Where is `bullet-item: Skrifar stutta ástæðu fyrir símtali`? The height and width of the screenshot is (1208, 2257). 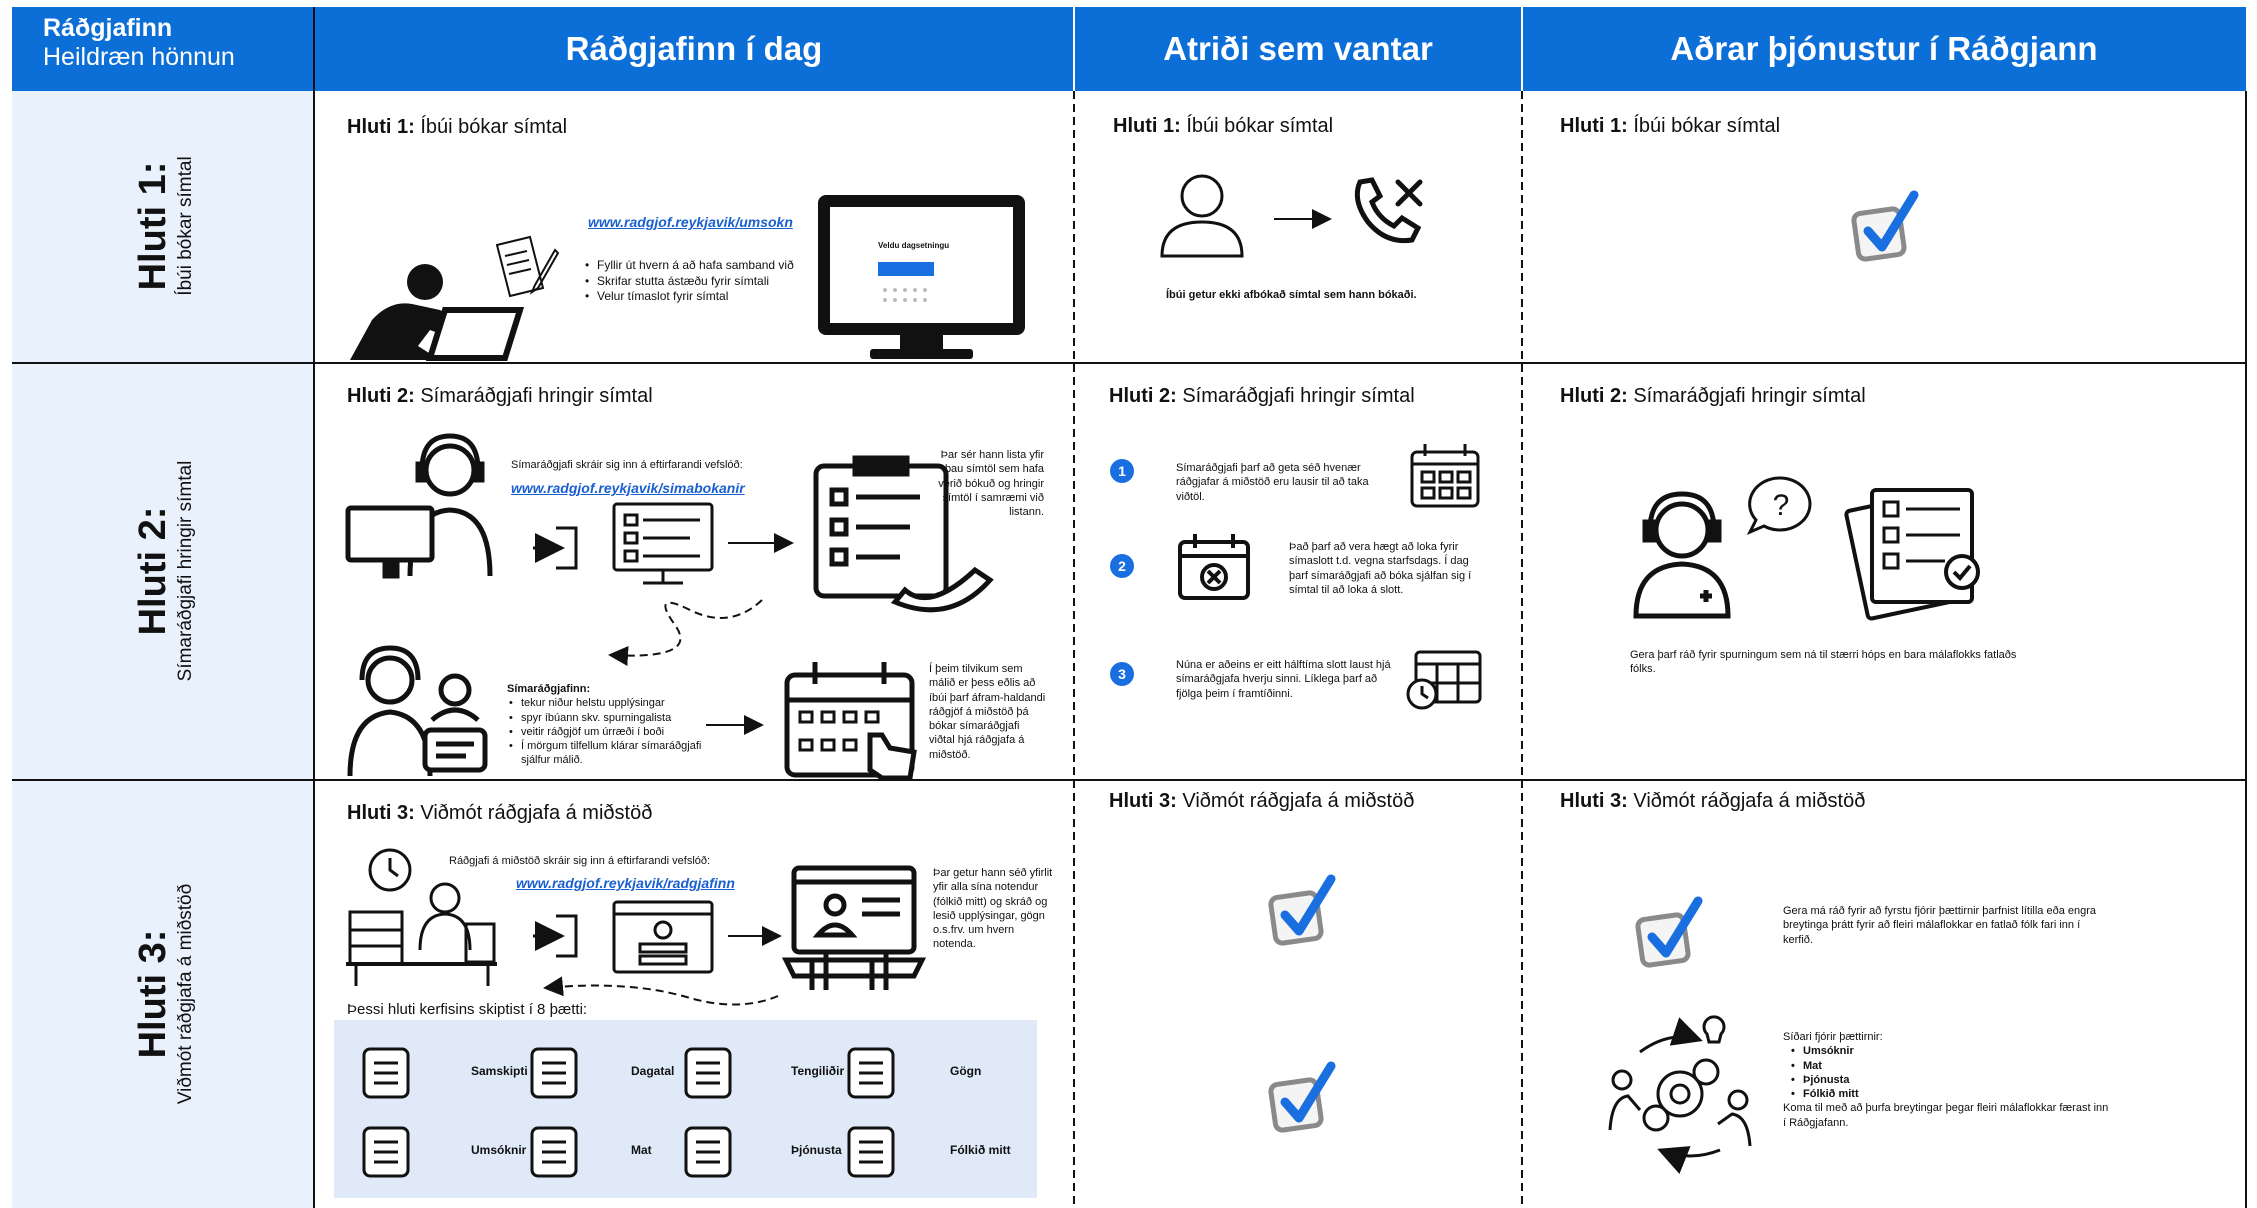
bullet-item: Skrifar stutta ástæðu fyrir símtali is located at coordinates (698, 282).